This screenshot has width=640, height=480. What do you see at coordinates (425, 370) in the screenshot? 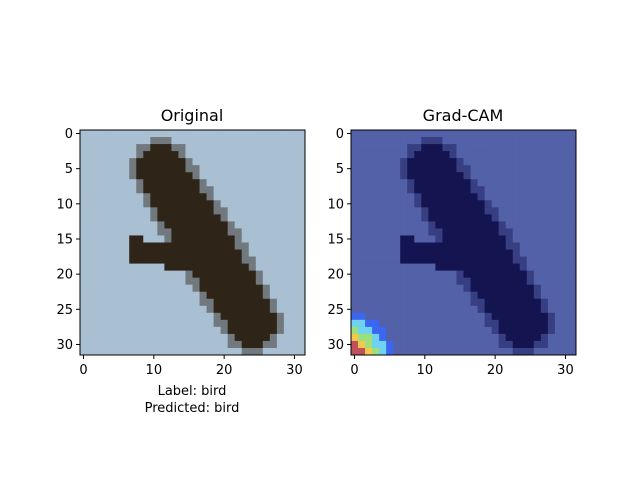
I see `gradcam-x-tick-label: 10` at bounding box center [425, 370].